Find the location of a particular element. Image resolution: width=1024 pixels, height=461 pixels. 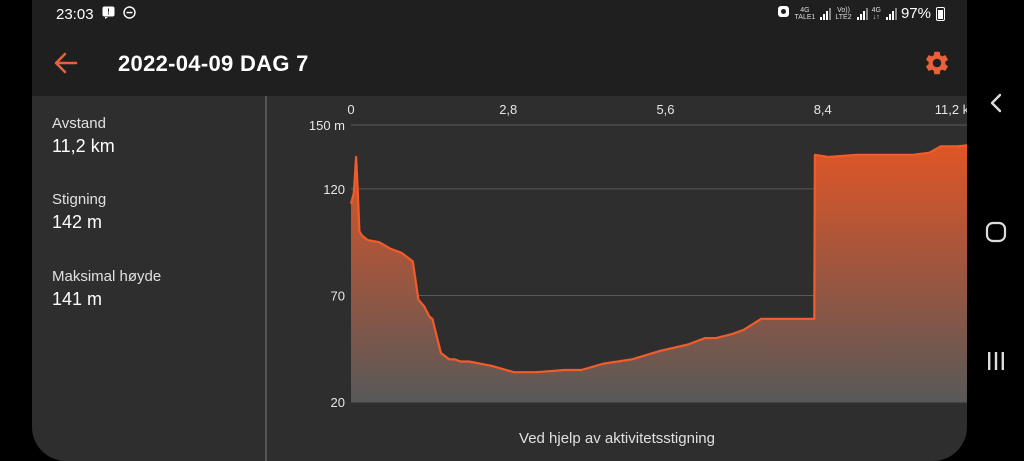

stat-ascent: Stigning 142 m is located at coordinates (79, 212).